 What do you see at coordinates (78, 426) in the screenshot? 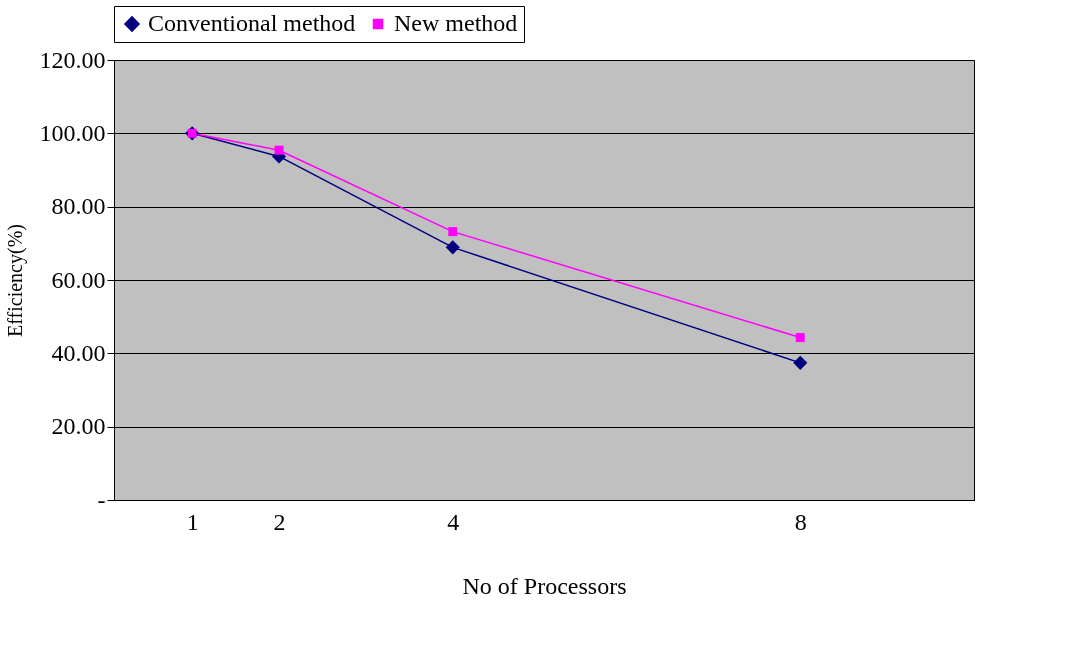
I see `y-tick-label: 20.00` at bounding box center [78, 426].